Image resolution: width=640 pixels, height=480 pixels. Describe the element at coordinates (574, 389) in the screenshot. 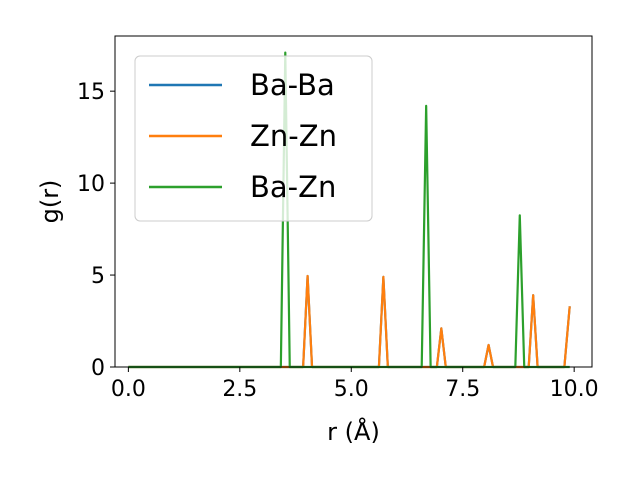

I see `x-tick-label: 10.0` at that location.